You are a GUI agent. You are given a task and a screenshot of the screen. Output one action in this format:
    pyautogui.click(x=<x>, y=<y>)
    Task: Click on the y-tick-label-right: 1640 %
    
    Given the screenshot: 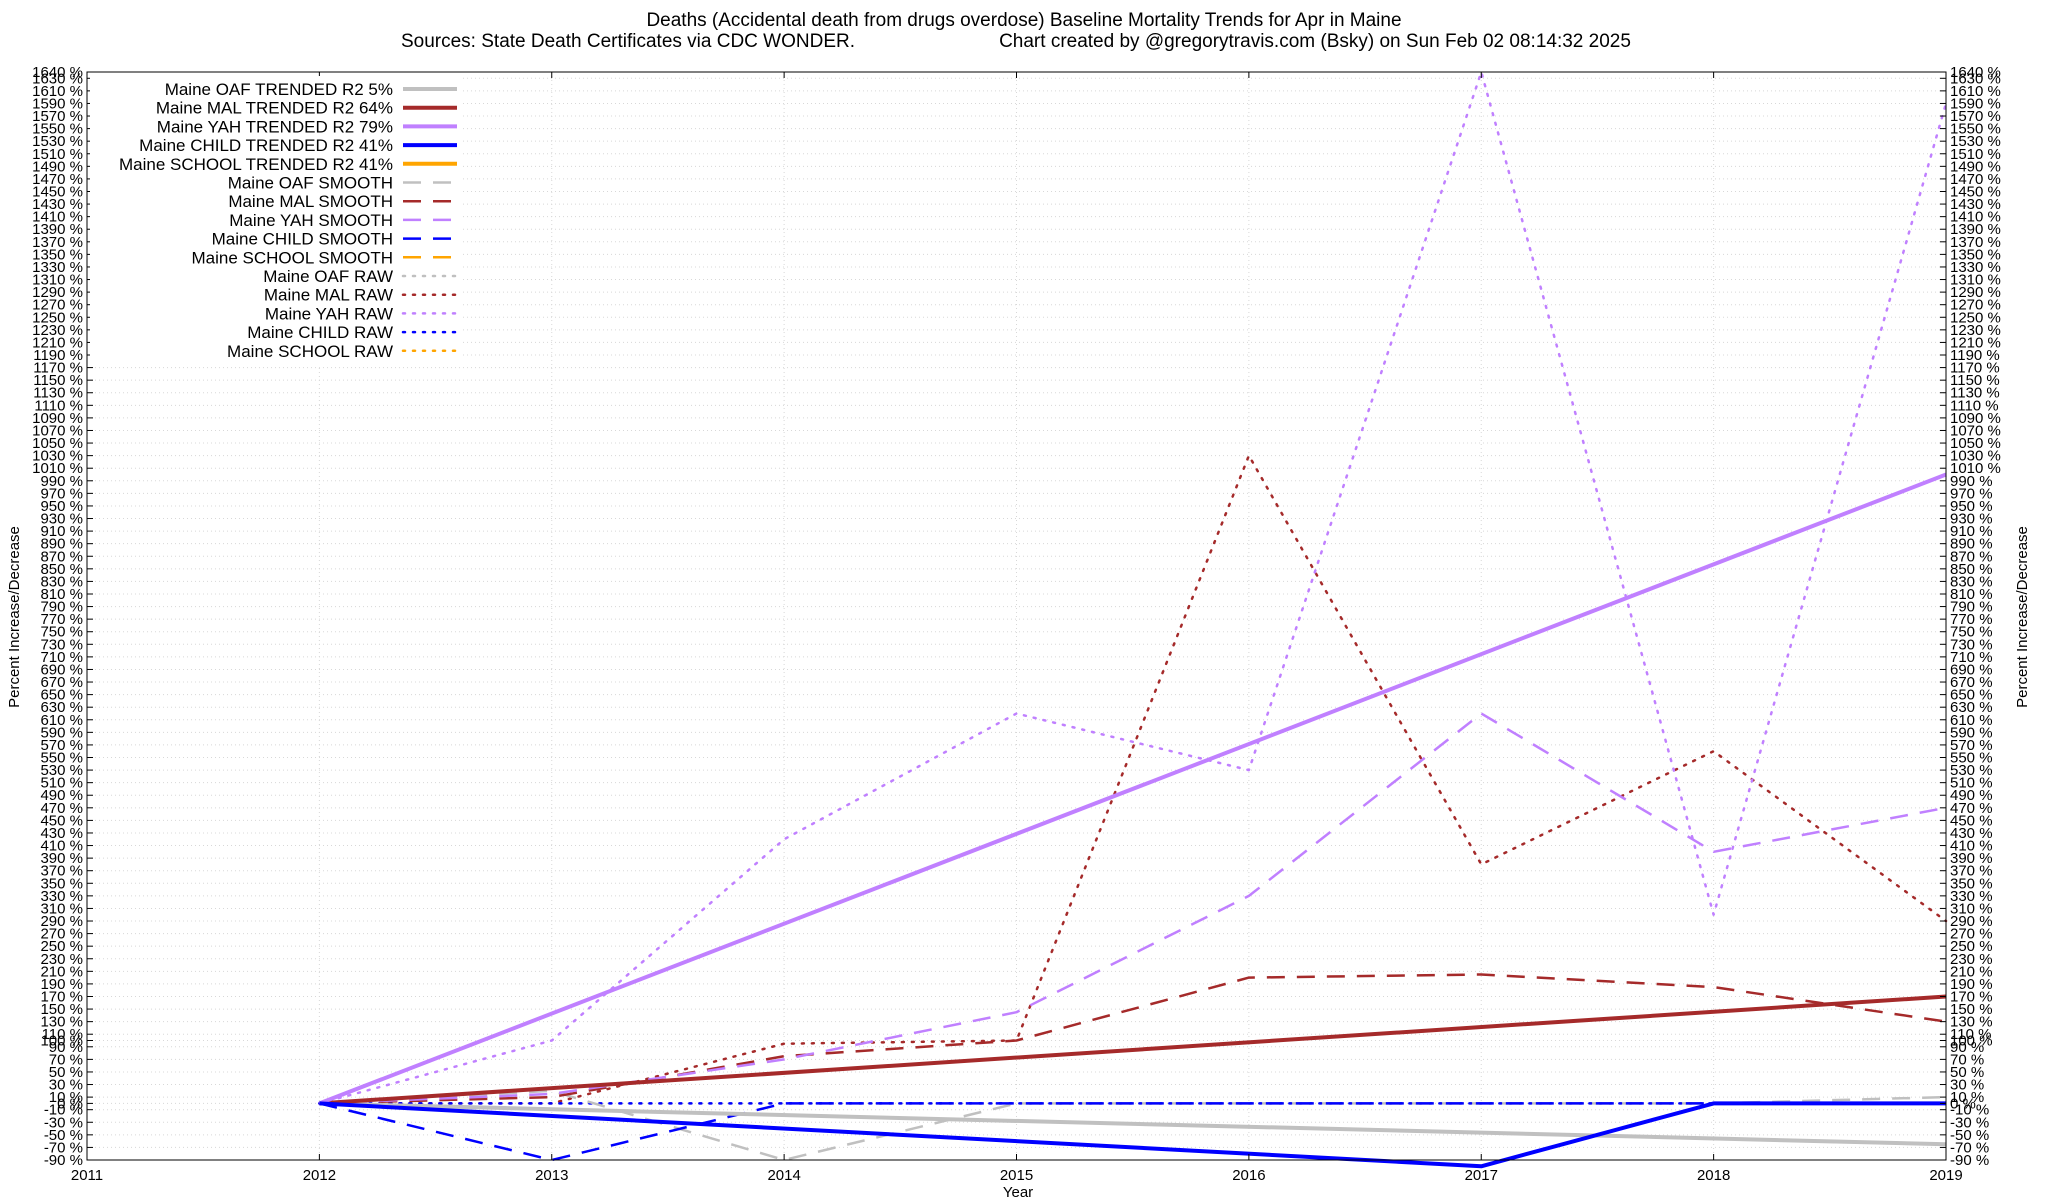 What is the action you would take?
    pyautogui.click(x=1975, y=72)
    